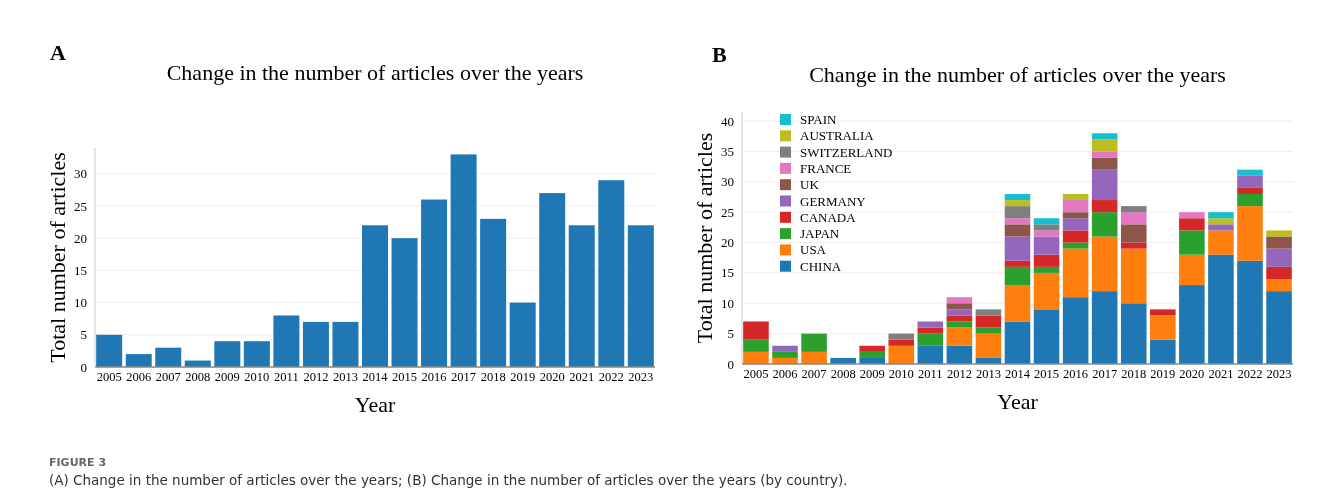  I want to click on x-tick-label: 2007, so click(814, 374).